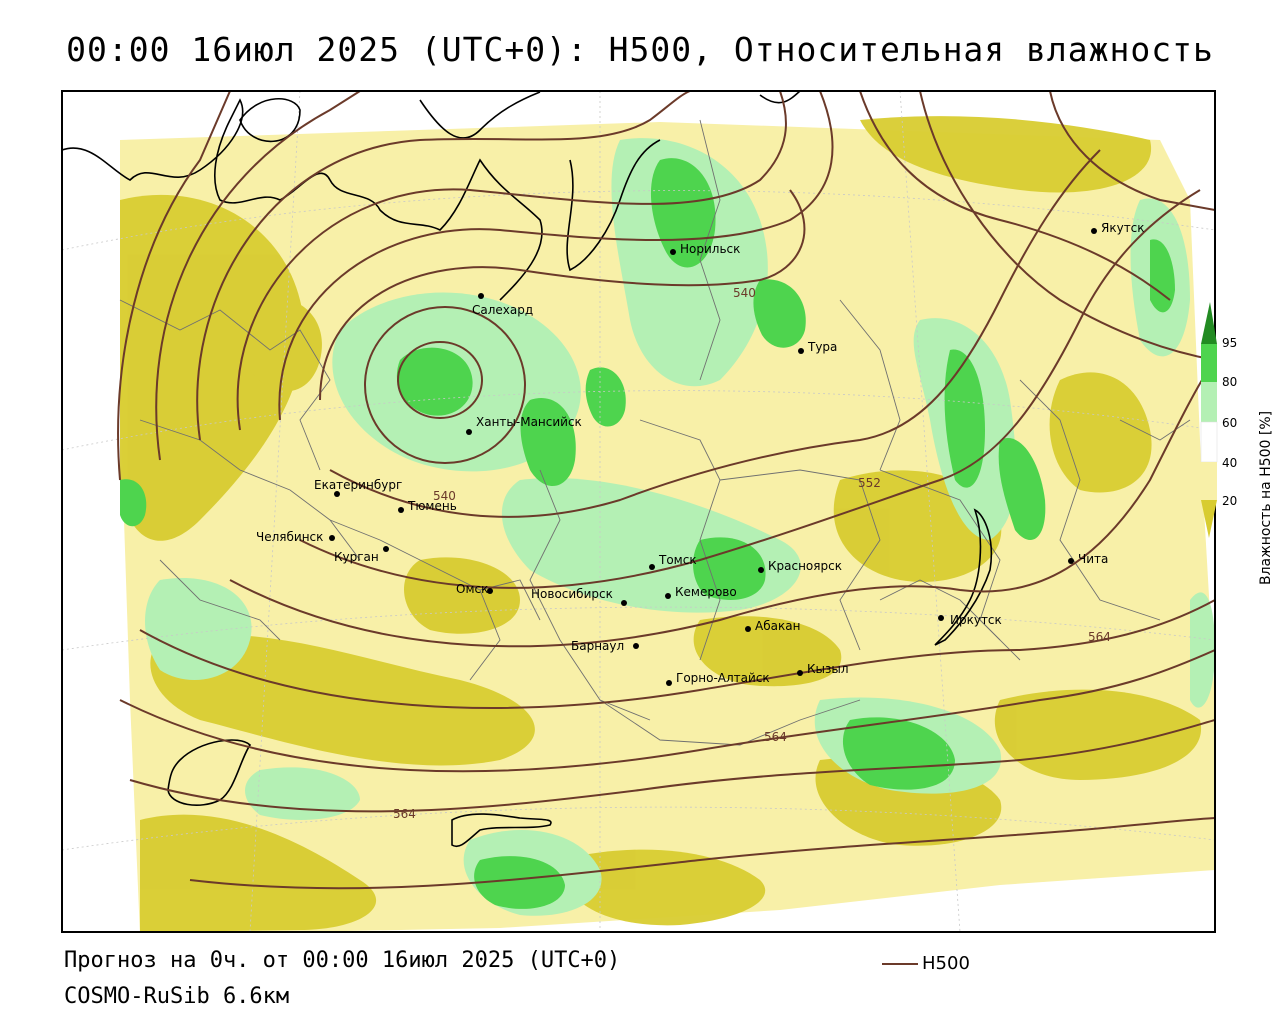 The width and height of the screenshot is (1280, 1024). I want to click on city-yakutsk: Якутск, so click(1118, 228).